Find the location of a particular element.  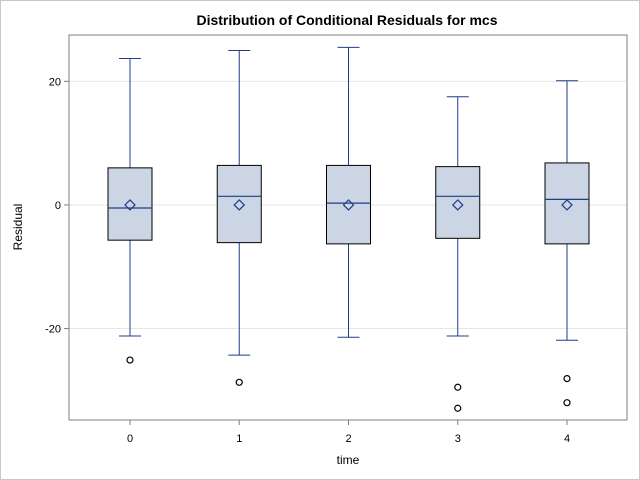

x-tick-label: 3 is located at coordinates (458, 439).